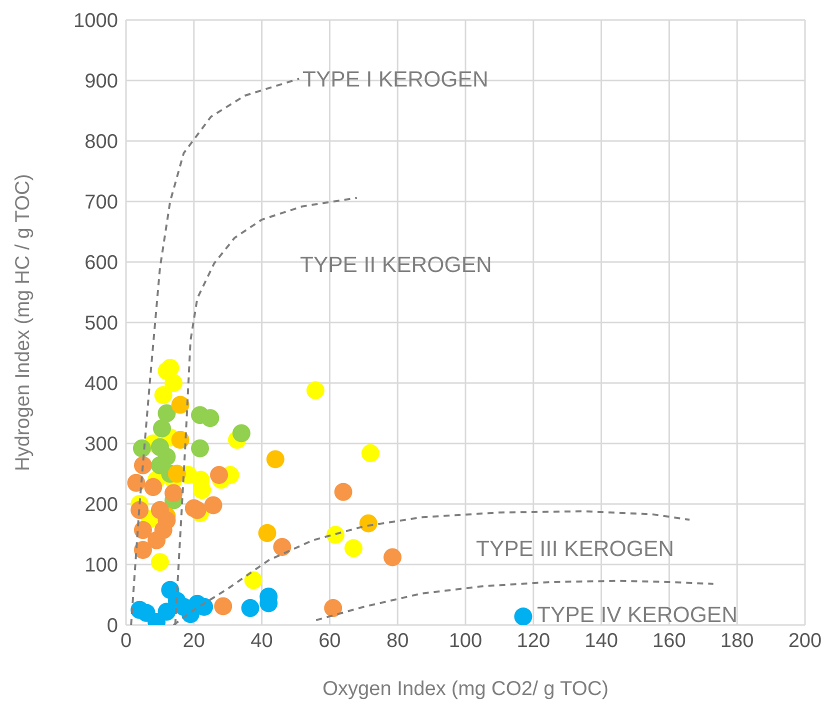  I want to click on y-tick-label: 500, so click(101, 323).